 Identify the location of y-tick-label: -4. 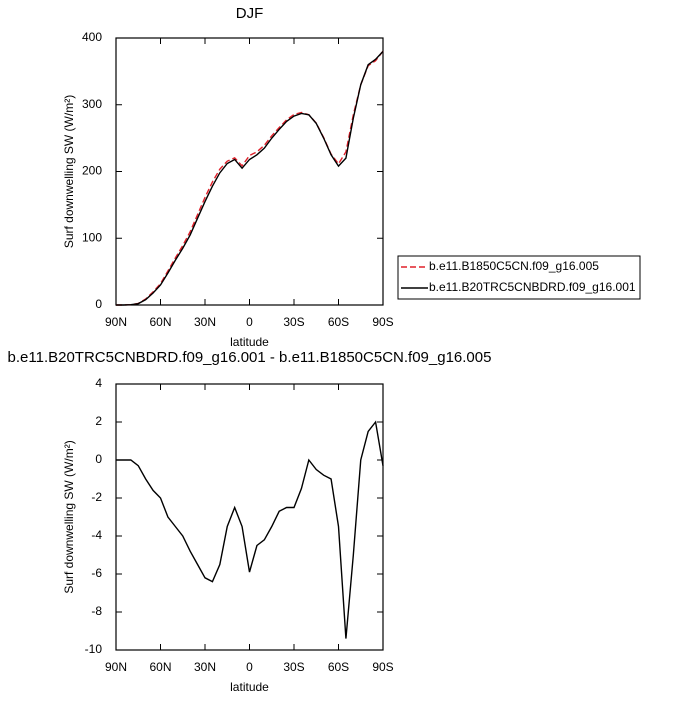
(96, 535).